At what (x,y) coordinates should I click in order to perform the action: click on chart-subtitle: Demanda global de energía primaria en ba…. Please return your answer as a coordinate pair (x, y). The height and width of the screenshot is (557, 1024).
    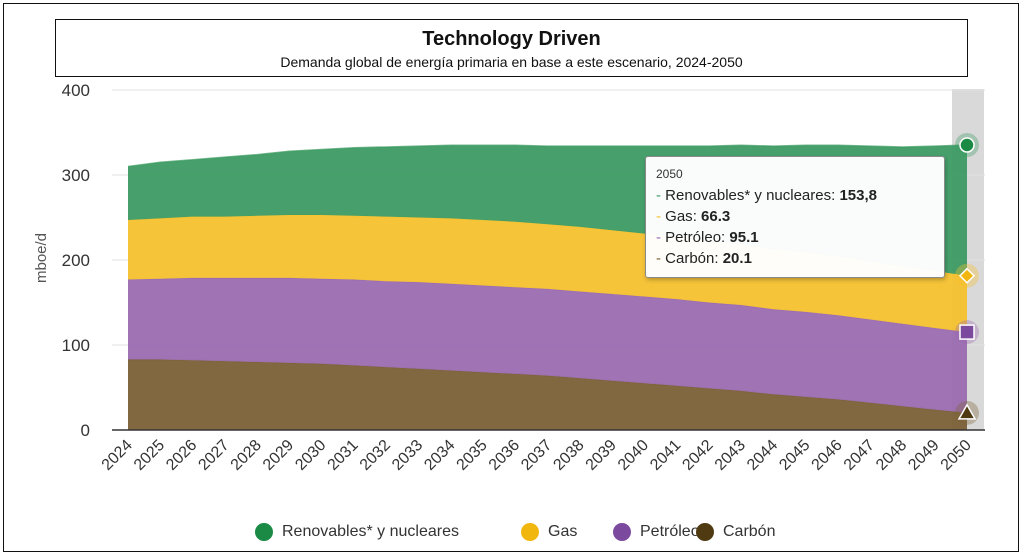
    Looking at the image, I should click on (511, 62).